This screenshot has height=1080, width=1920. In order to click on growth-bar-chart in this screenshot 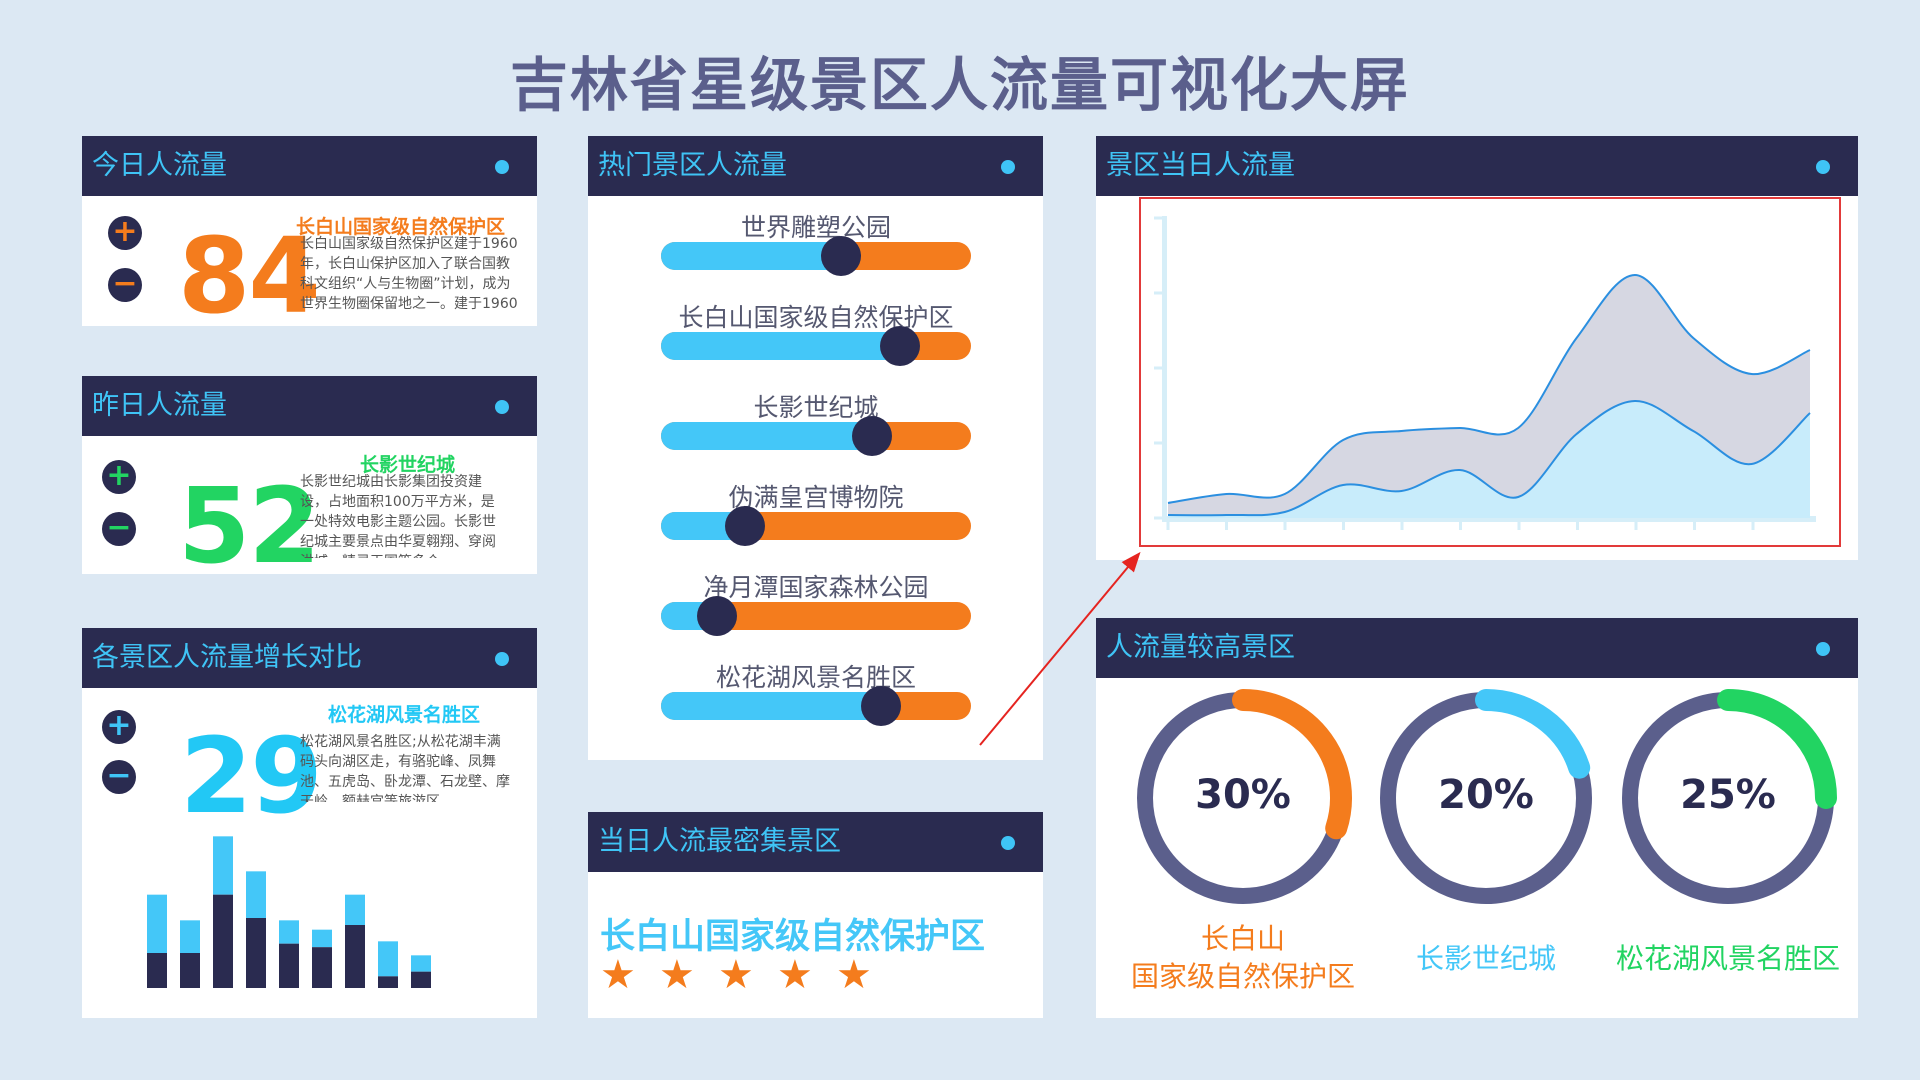, I will do `click(289, 912)`.